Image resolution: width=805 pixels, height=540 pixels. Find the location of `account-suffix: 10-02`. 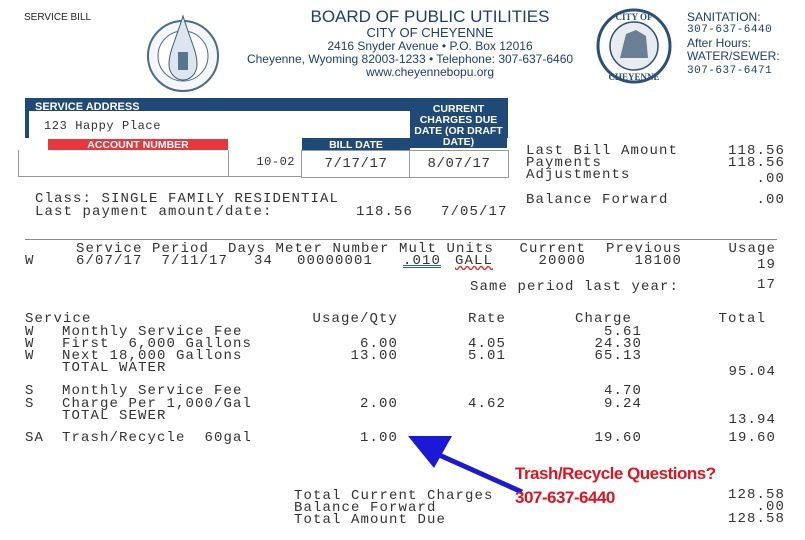

account-suffix: 10-02 is located at coordinates (275, 162).